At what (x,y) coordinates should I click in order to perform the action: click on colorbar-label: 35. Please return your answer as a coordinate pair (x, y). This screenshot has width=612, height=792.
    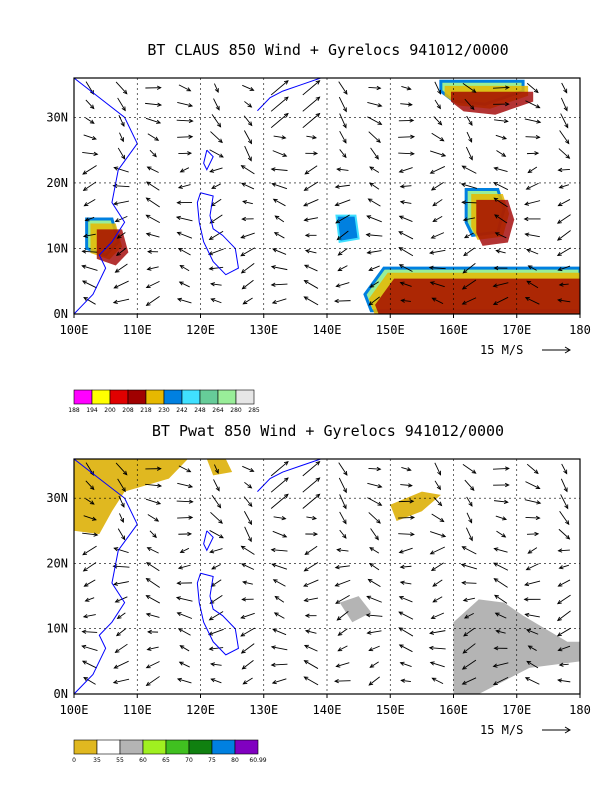
    Looking at the image, I should click on (97, 760).